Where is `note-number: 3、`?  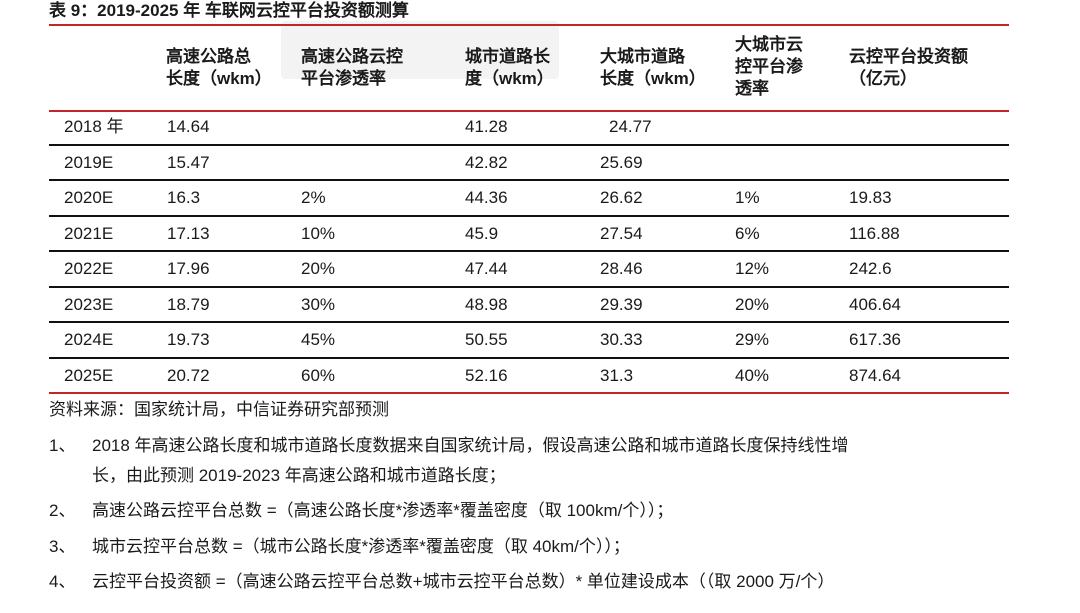 note-number: 3、 is located at coordinates (62, 546).